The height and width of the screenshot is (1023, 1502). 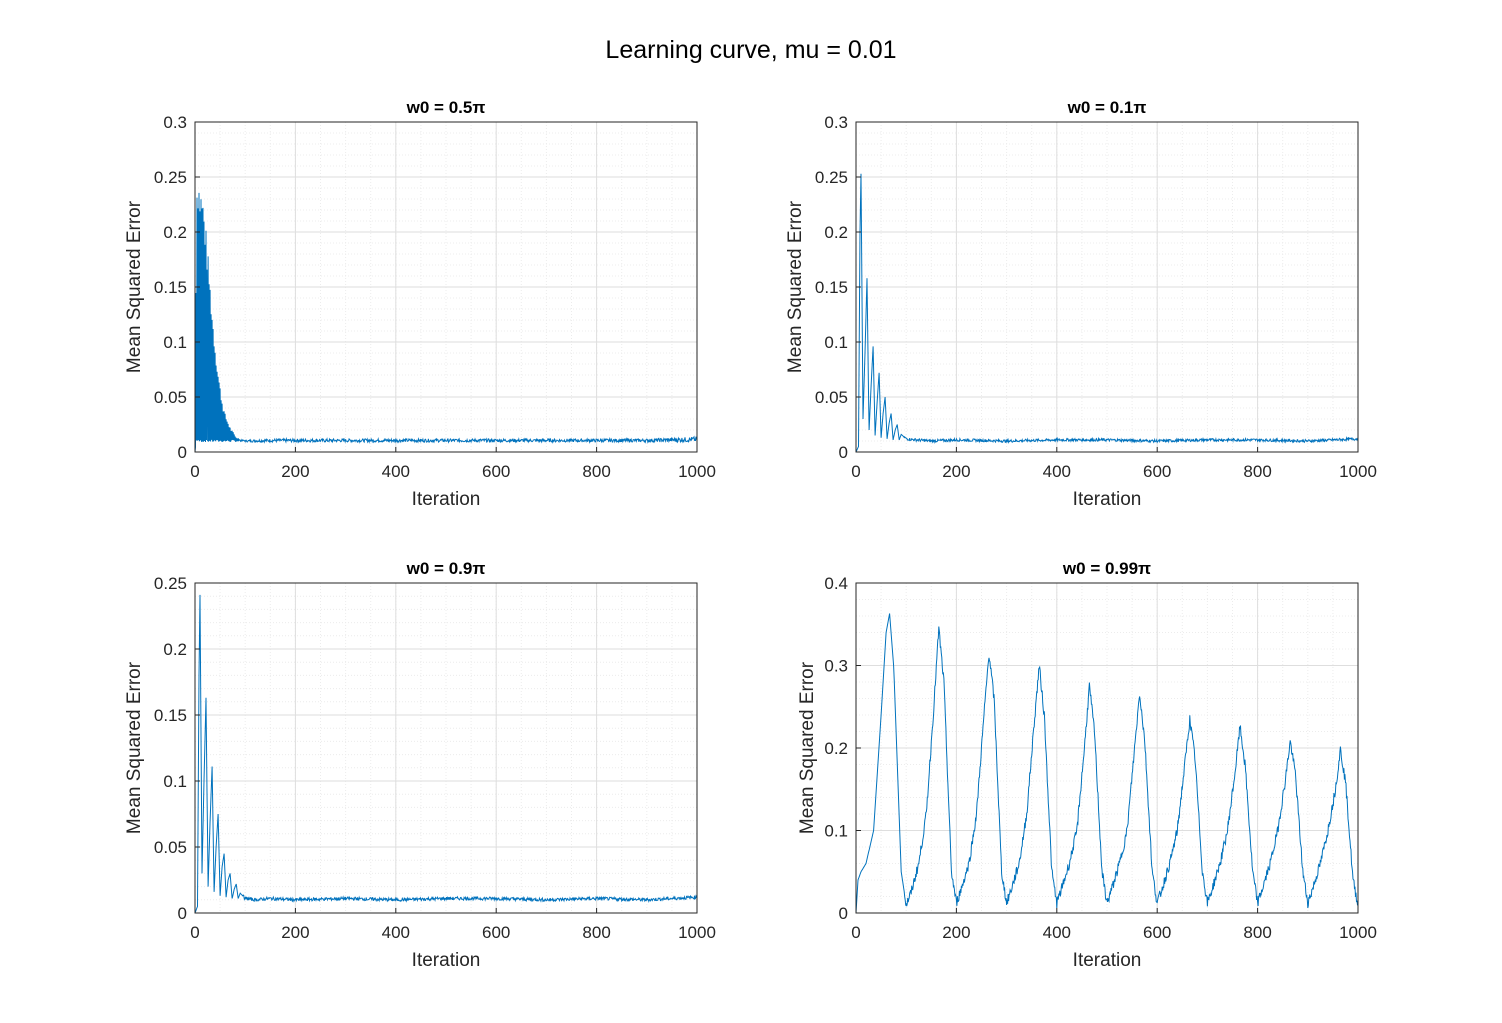 I want to click on subplot-title: w0 = 0.1π, so click(x=1107, y=107).